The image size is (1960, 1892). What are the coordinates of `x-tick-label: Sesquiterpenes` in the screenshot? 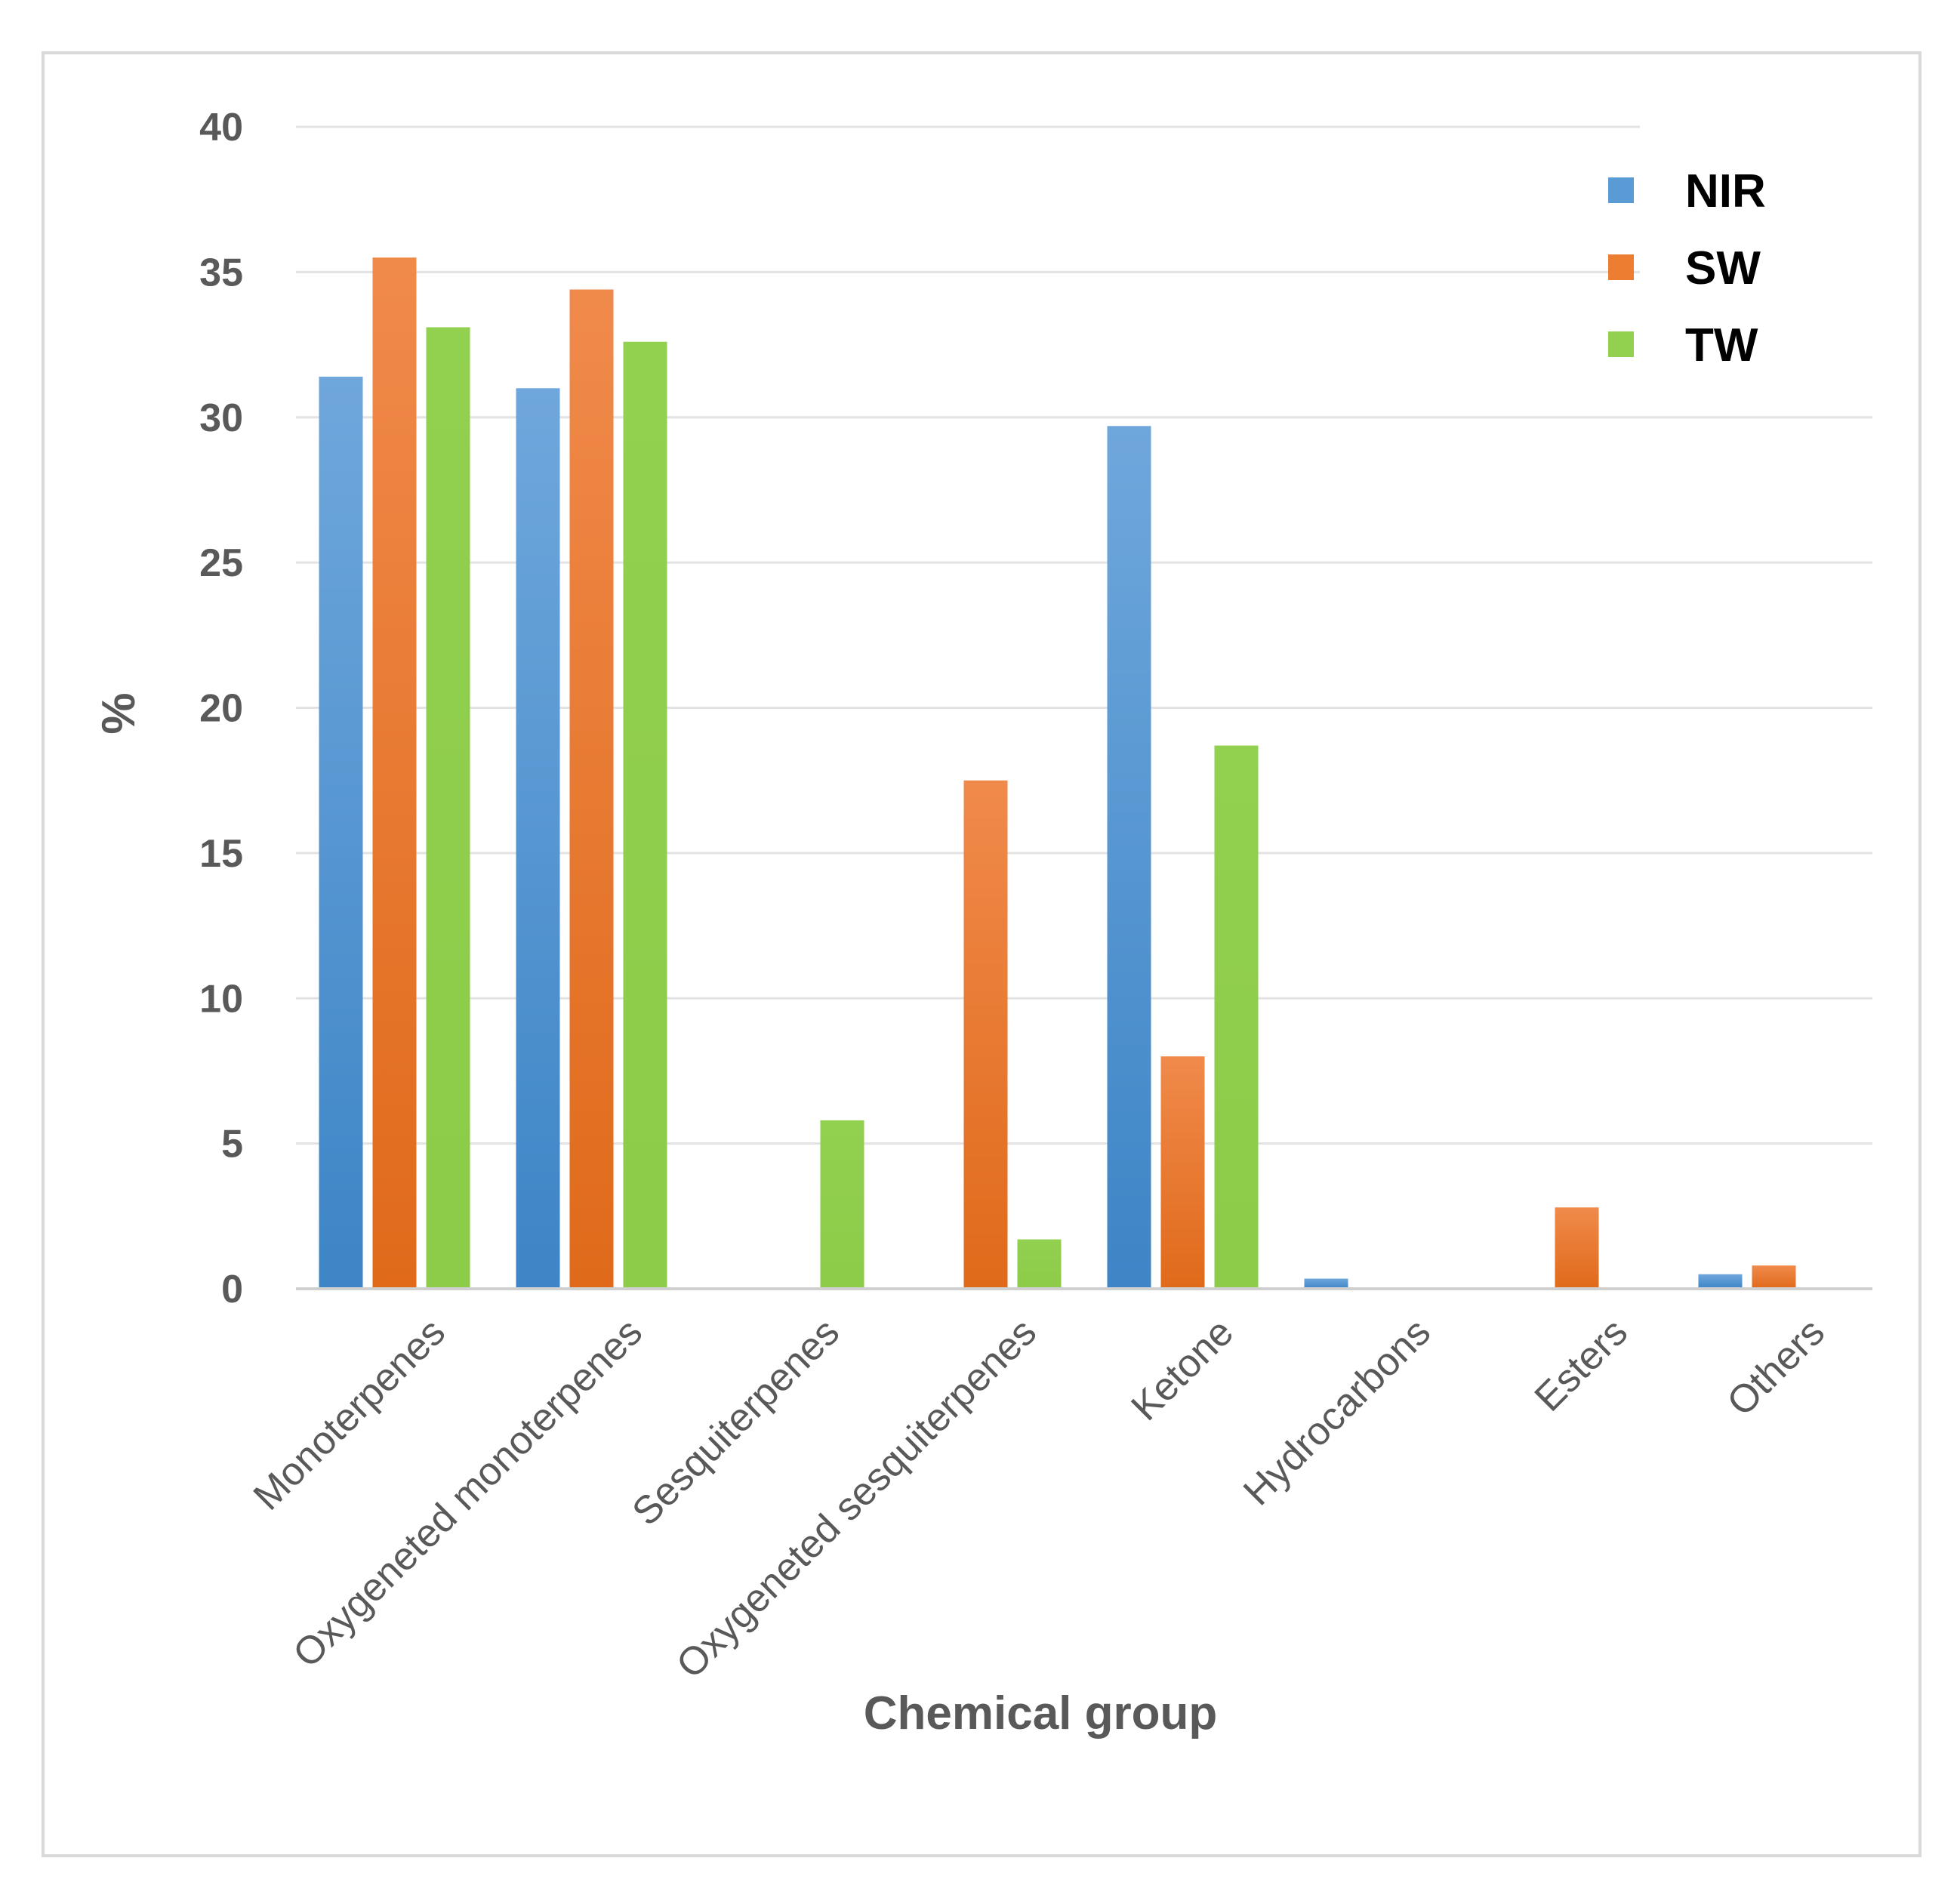 It's located at (736, 1422).